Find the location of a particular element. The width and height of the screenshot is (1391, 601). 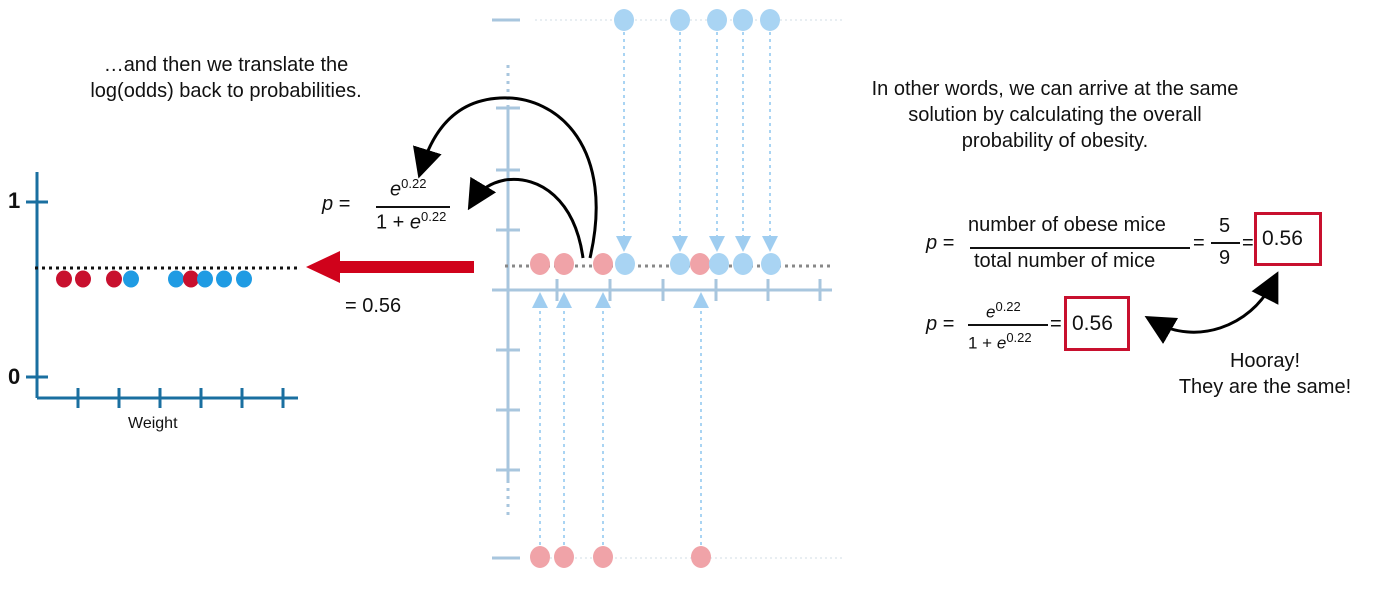

right-caption-line2: solution by calculating the overall is located at coordinates (1055, 115).